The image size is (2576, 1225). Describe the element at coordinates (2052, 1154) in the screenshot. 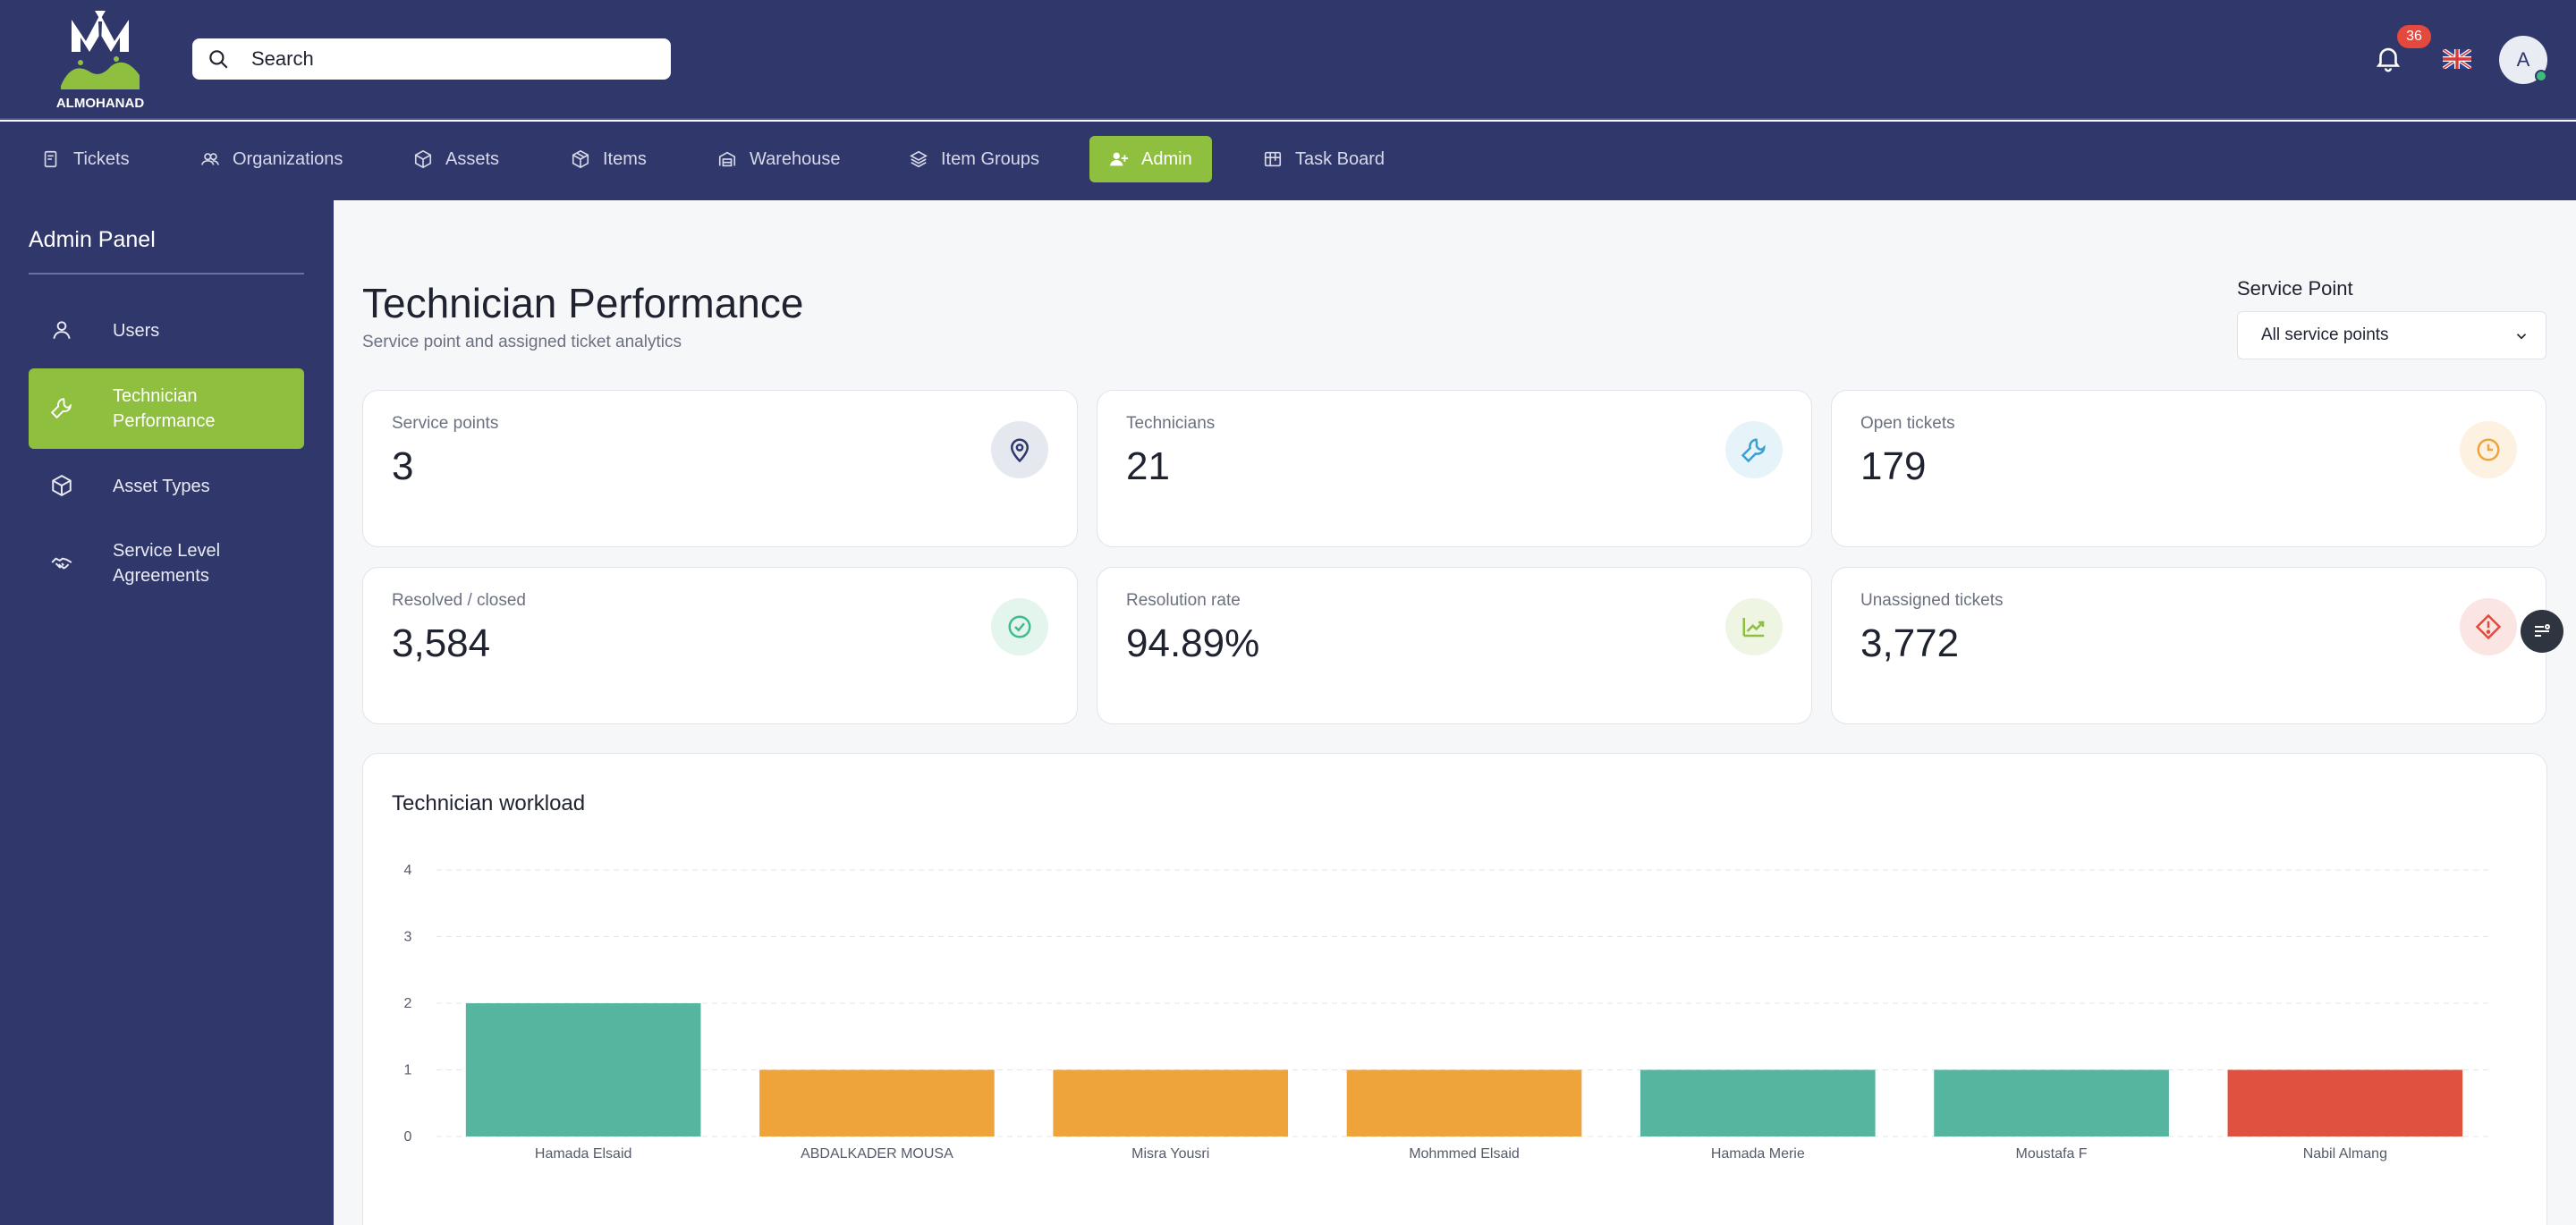

I see `x-category-label: Moustafa F` at that location.